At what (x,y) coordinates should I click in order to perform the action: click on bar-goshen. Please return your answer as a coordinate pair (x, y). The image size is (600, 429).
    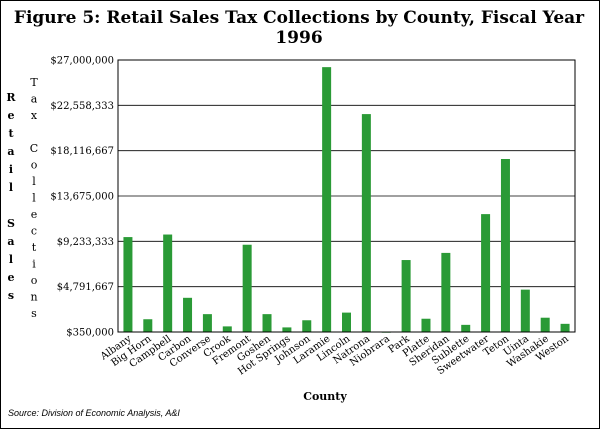
    Looking at the image, I should click on (267, 323).